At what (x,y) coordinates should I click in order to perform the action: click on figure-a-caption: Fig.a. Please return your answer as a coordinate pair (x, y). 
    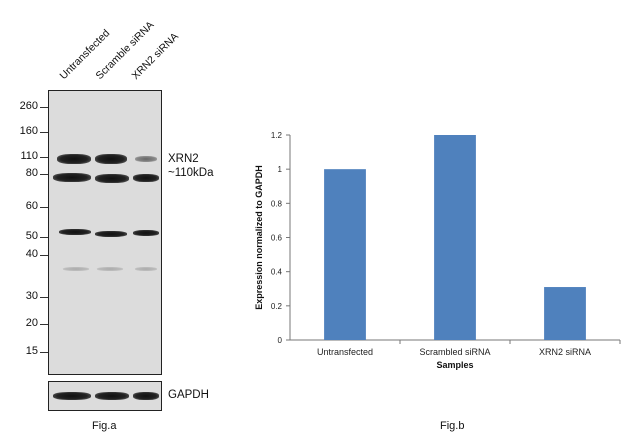
    Looking at the image, I should click on (104, 426).